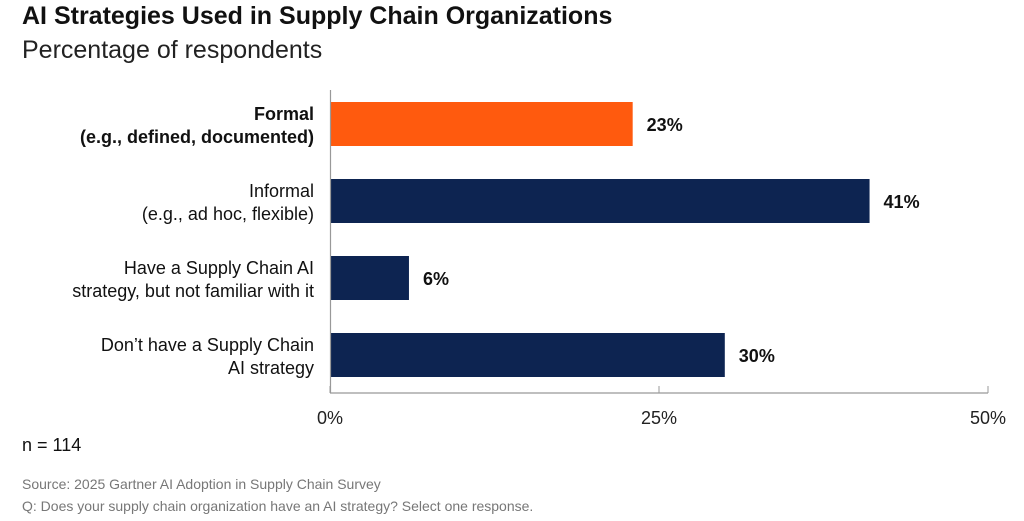 The height and width of the screenshot is (521, 1024). I want to click on category-label: Informal, so click(281, 191).